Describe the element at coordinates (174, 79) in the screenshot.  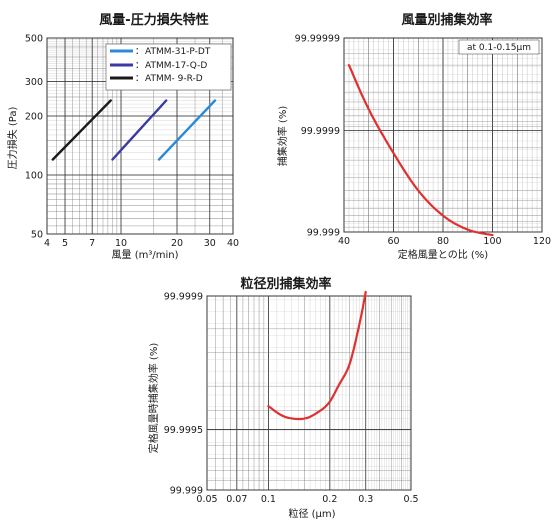
I see `legend-label: ATMM- 9-R-D` at that location.